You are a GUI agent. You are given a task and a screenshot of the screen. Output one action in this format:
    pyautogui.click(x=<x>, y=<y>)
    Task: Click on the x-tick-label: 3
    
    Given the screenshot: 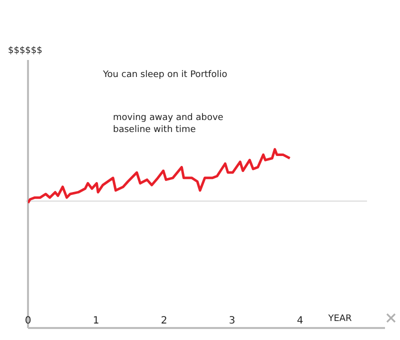 What is the action you would take?
    pyautogui.click(x=232, y=321)
    